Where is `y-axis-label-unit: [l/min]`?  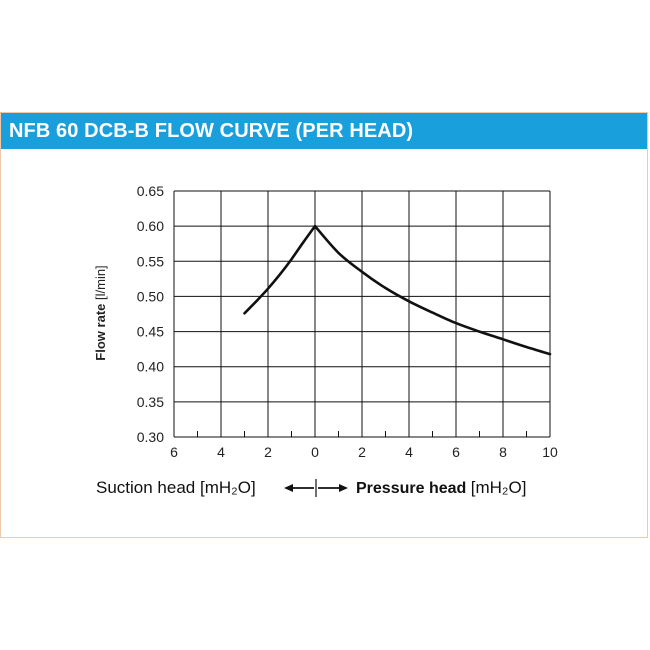 y-axis-label-unit: [l/min] is located at coordinates (100, 284).